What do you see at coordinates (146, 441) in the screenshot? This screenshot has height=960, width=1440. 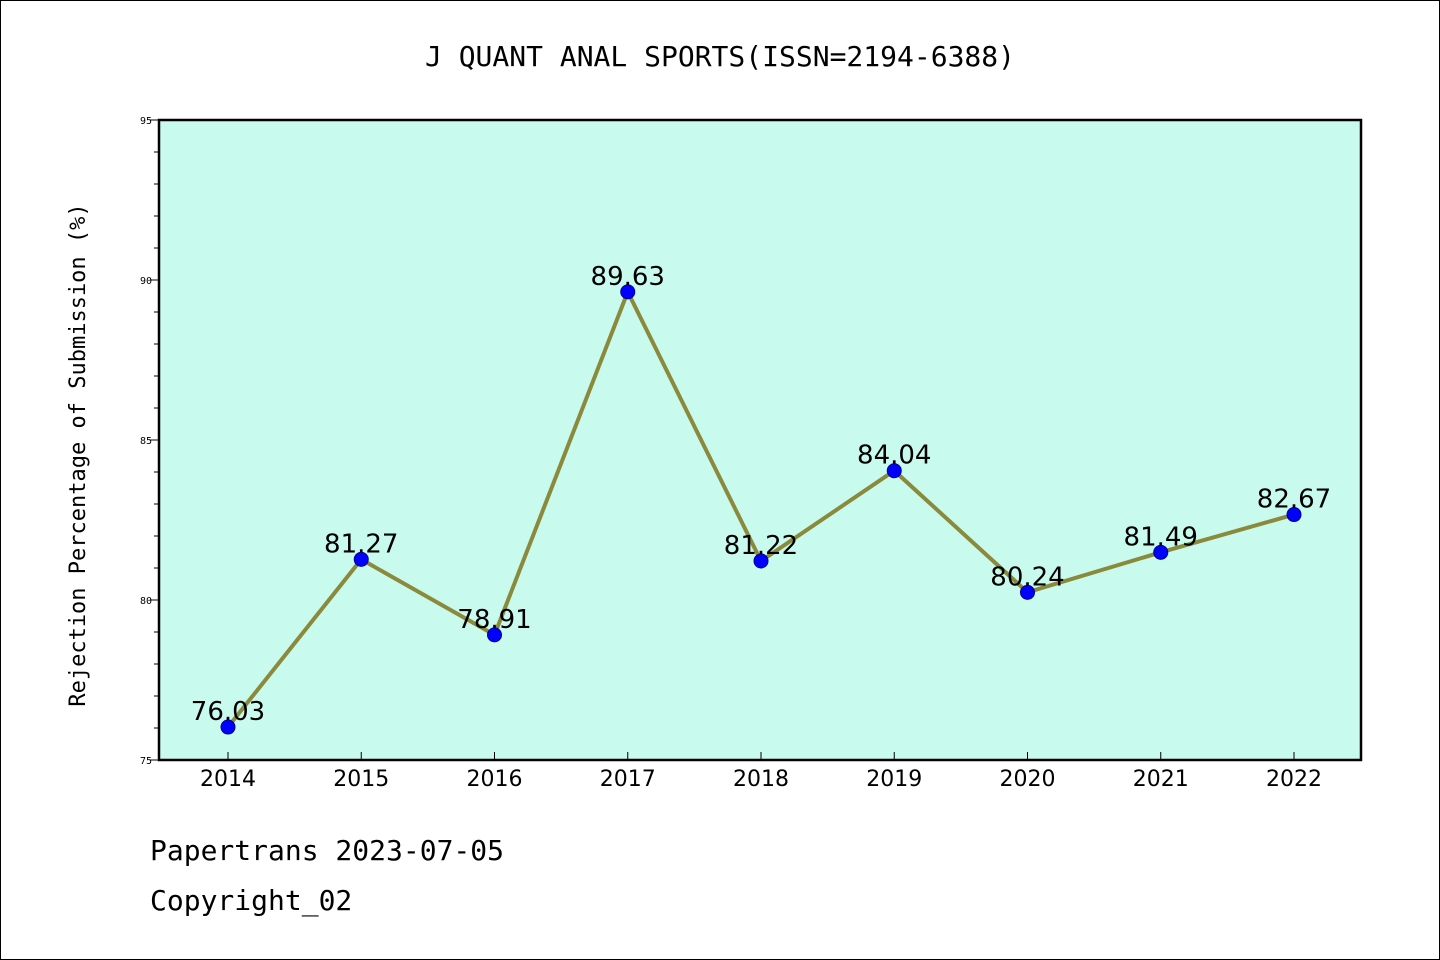 I see `y-tick-label: 85` at bounding box center [146, 441].